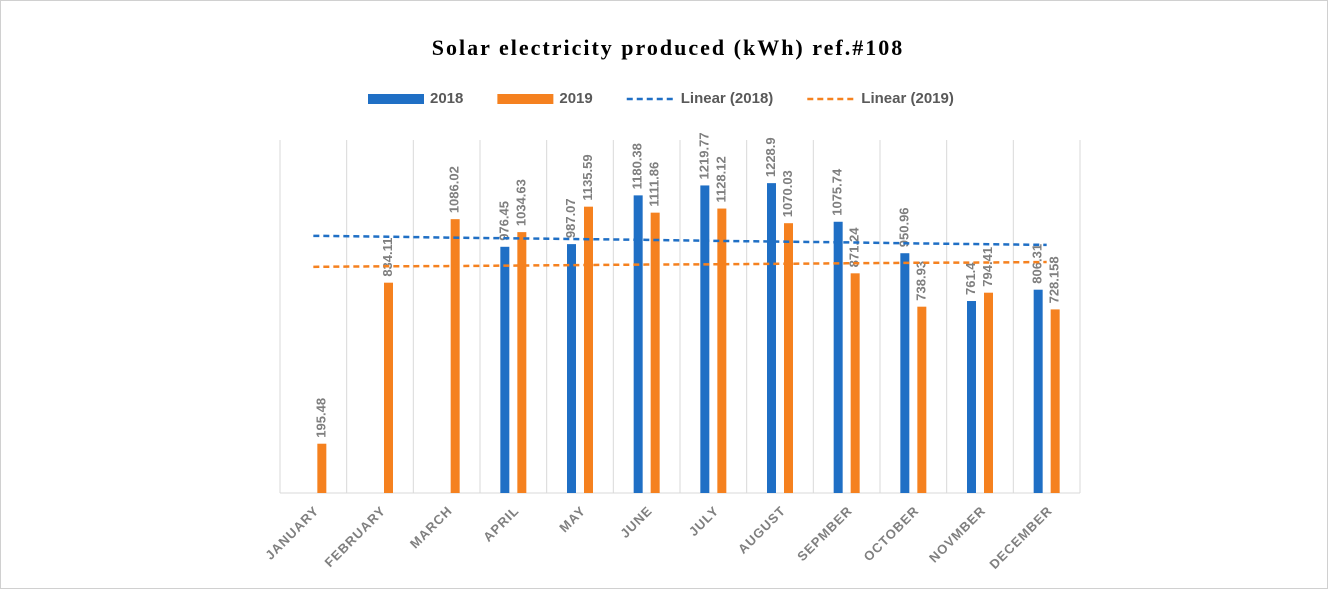  I want to click on legend-label: 2019, so click(575, 98).